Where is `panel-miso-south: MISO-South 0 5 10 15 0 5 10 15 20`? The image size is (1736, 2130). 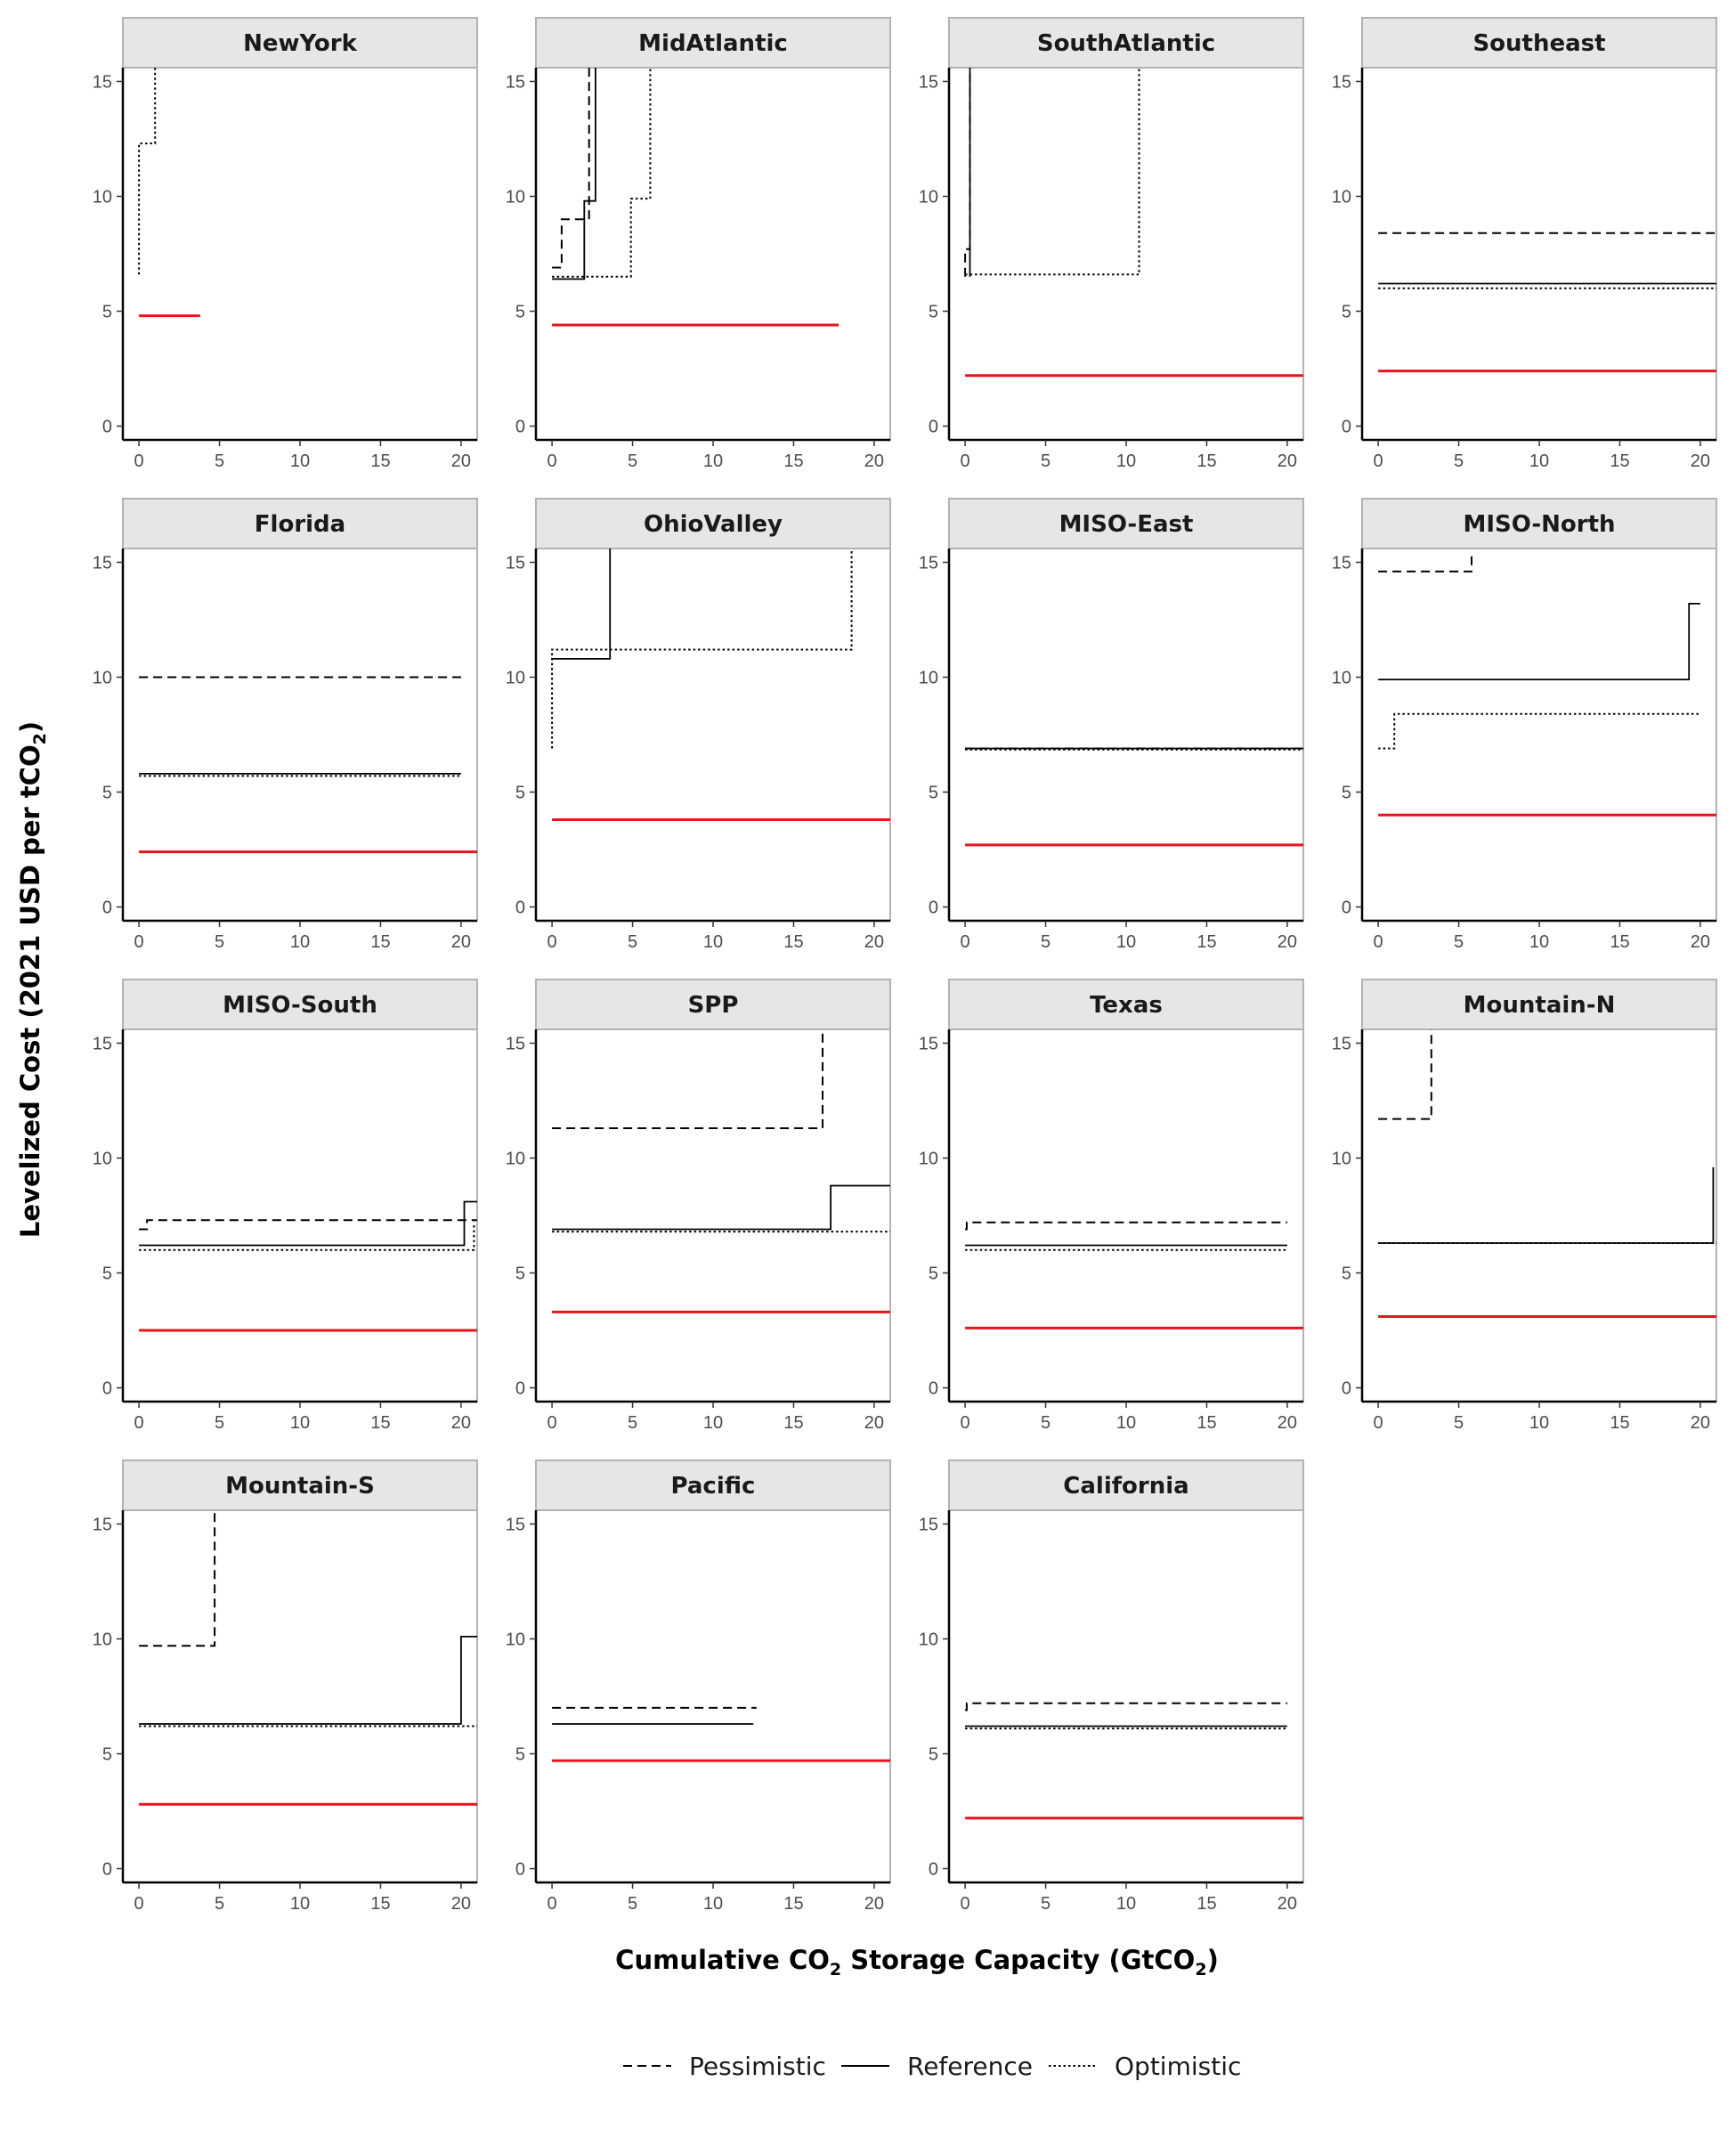 panel-miso-south: MISO-South 0 5 10 15 0 5 10 15 20 is located at coordinates (285, 1206).